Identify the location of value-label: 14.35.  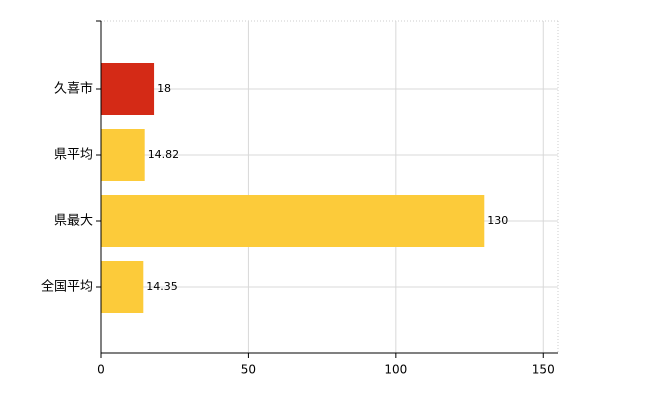
(162, 286).